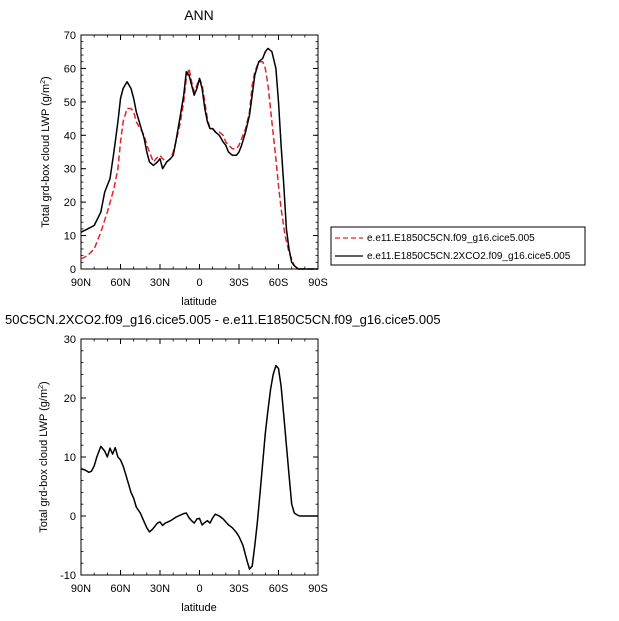 This screenshot has width=619, height=621. Describe the element at coordinates (469, 256) in the screenshot. I see `legend-label-2xco2: e.e11.E1850C5CN.2XCO2.f09_g16.cice5.005` at that location.